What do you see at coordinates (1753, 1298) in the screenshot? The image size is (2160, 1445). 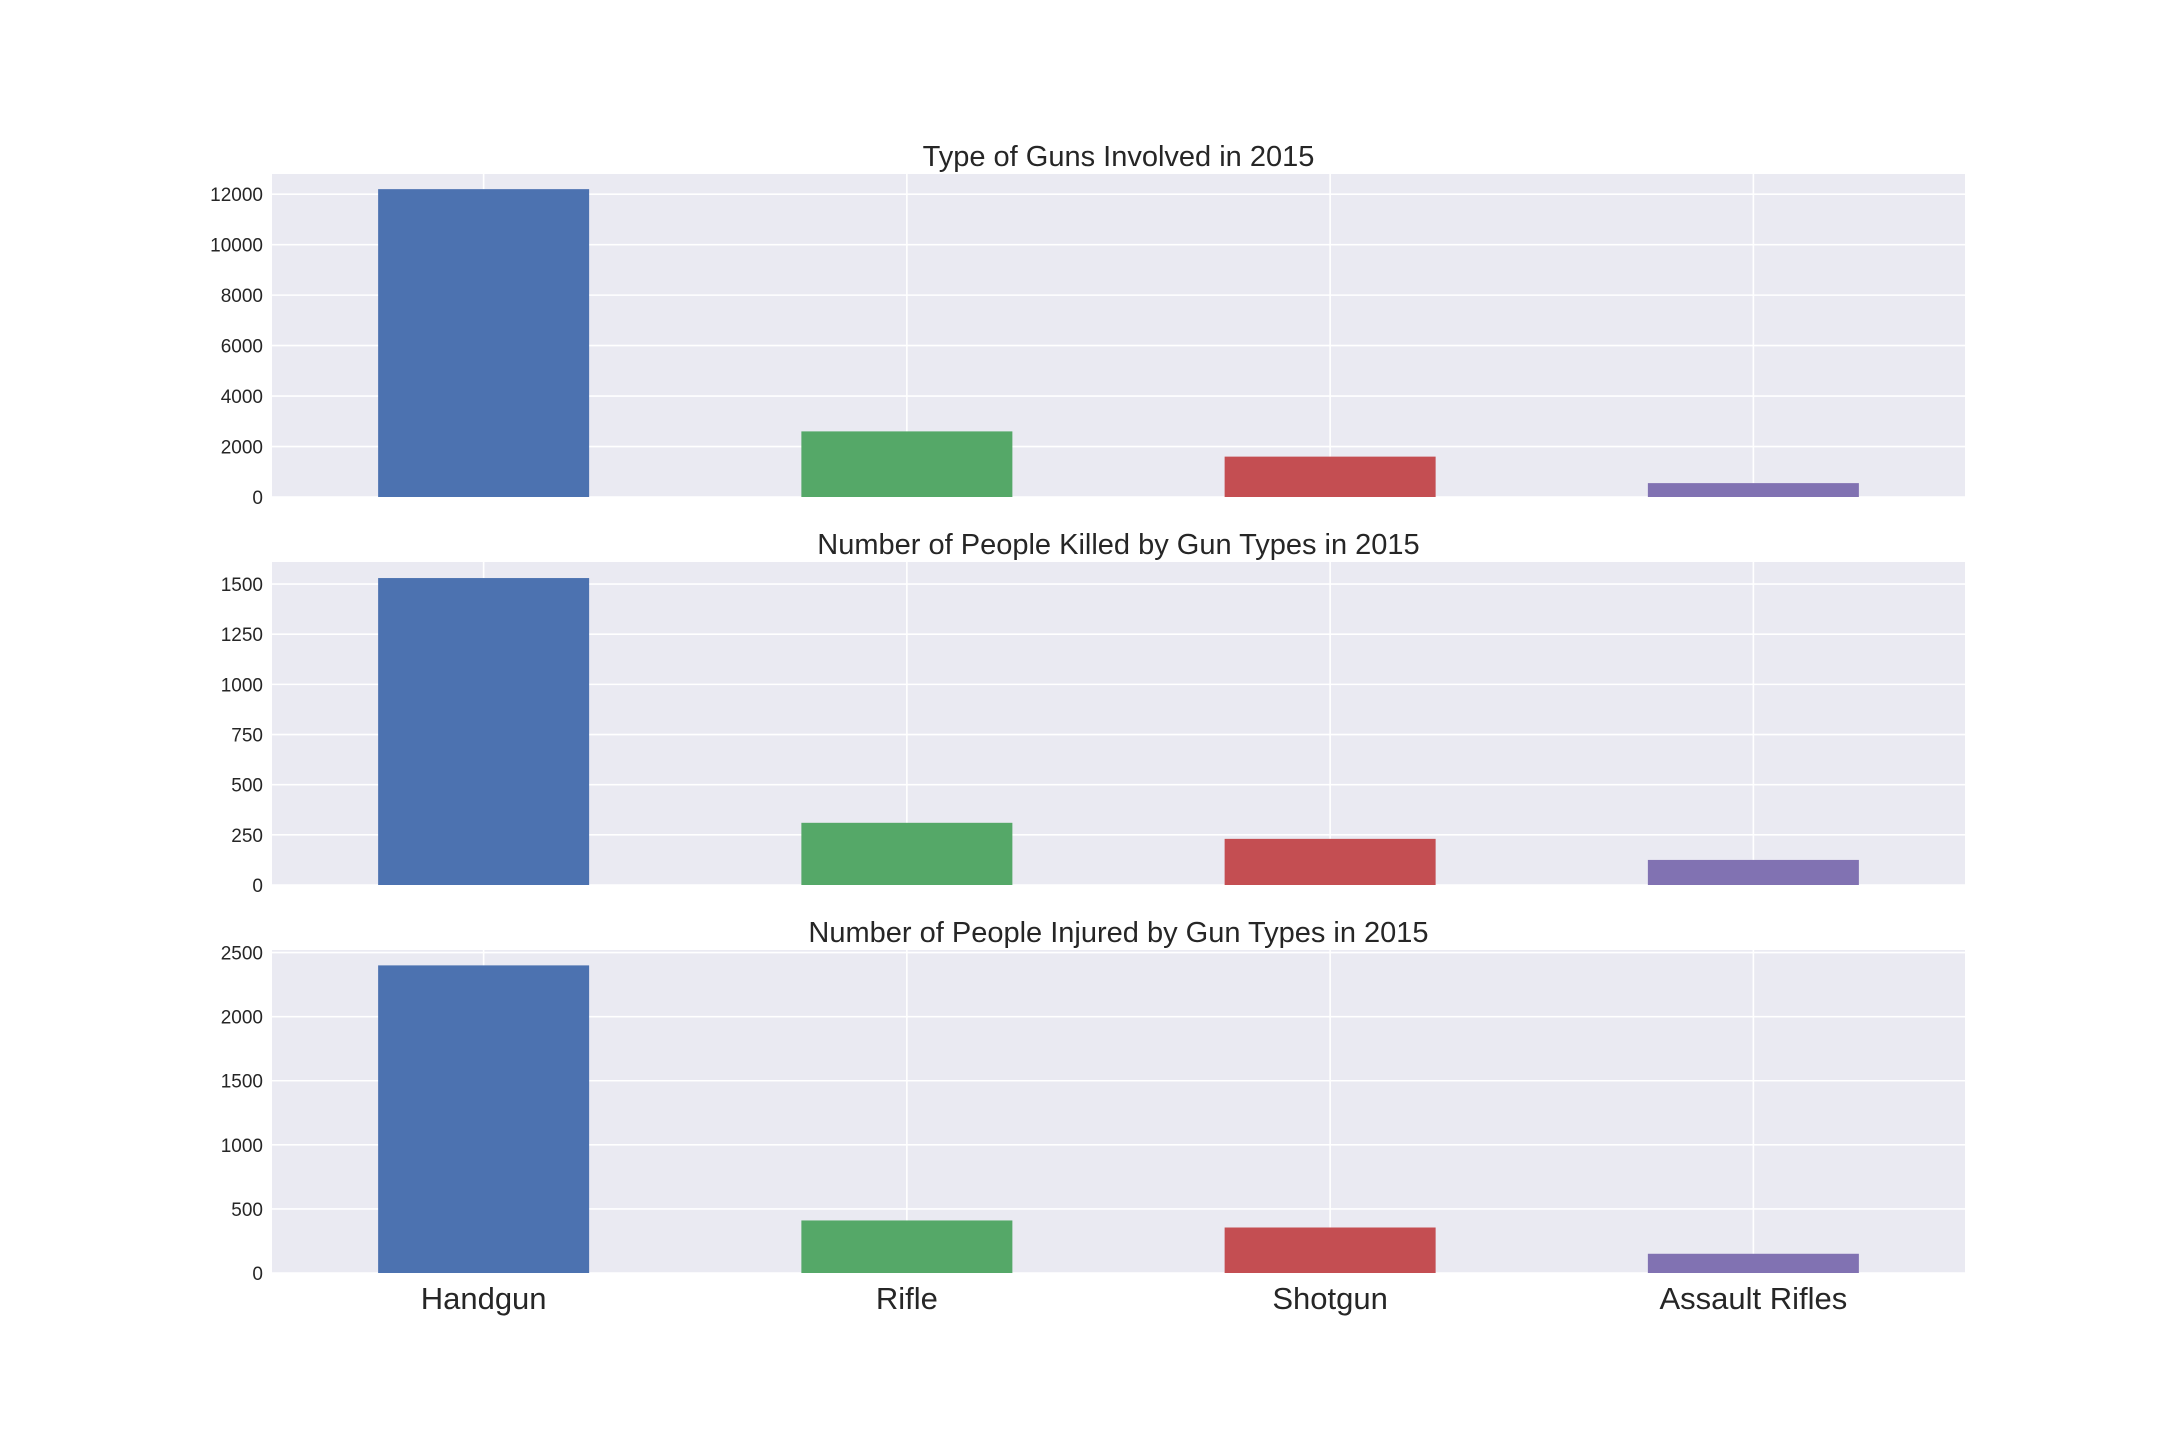 I see `x-tick-label: Assault Rifles` at bounding box center [1753, 1298].